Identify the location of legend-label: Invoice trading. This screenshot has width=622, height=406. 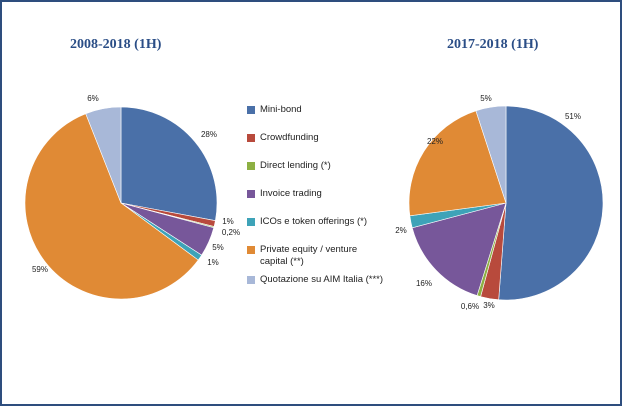
(291, 193).